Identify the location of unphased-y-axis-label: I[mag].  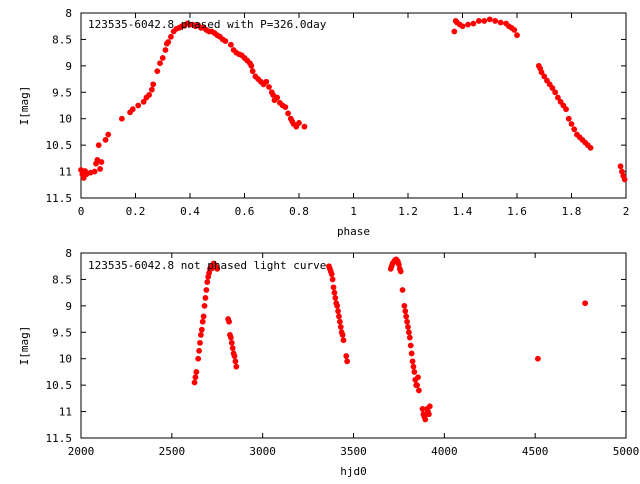
(24, 346).